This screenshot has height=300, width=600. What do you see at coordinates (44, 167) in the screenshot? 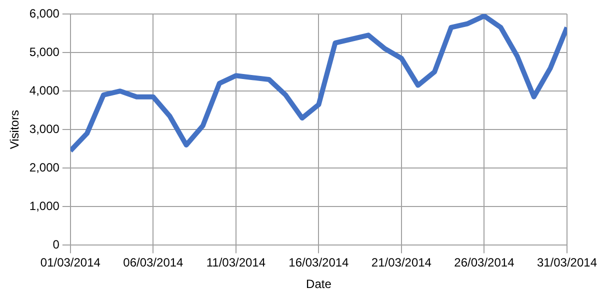
I see `y-tick-label: 2,000` at bounding box center [44, 167].